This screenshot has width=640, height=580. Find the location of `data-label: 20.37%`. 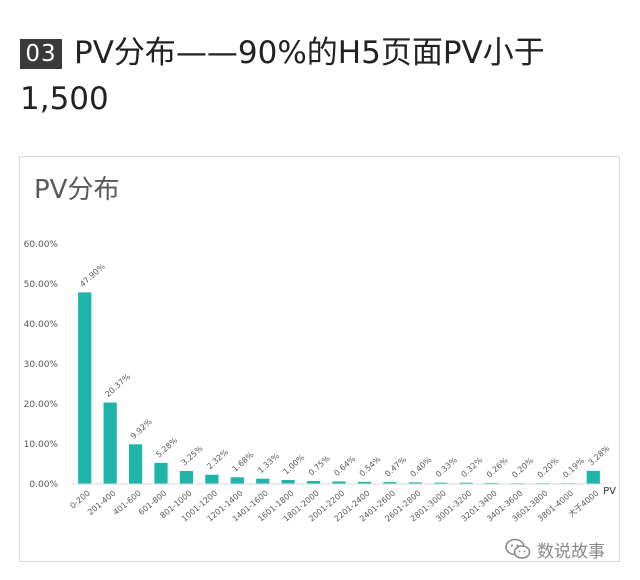

data-label: 20.37% is located at coordinates (117, 385).